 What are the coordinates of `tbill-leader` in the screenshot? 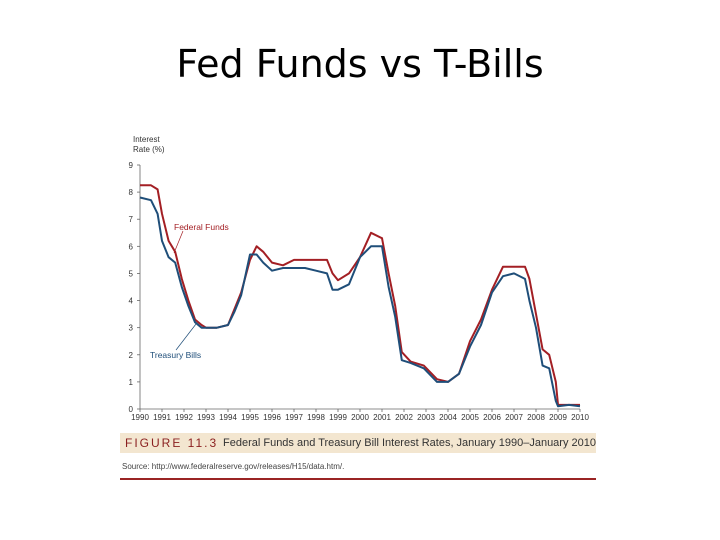 It's located at (186, 337).